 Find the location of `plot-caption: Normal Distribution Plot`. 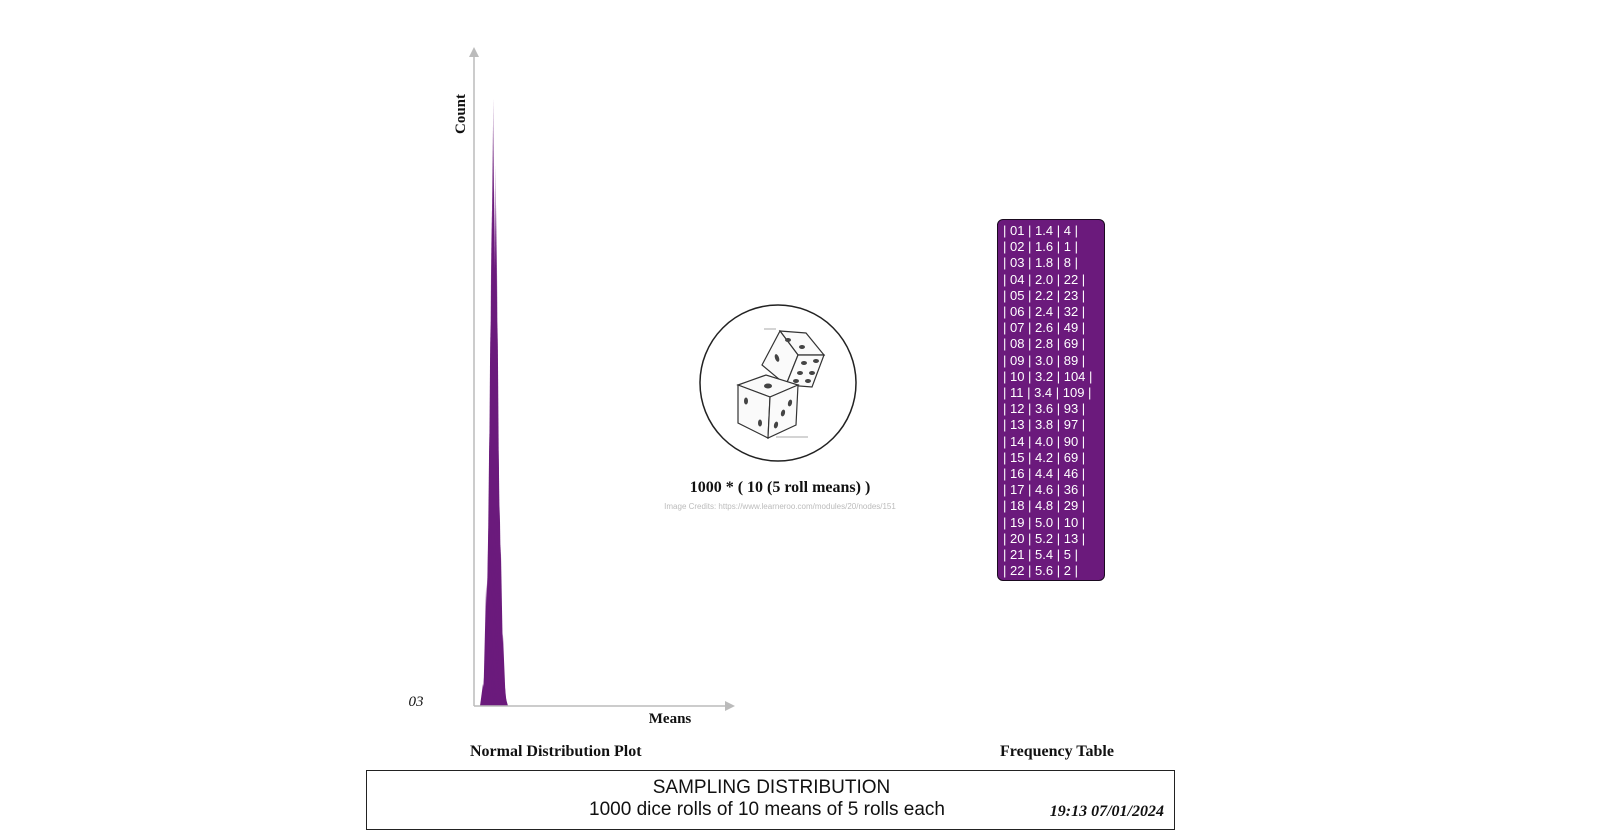

plot-caption: Normal Distribution Plot is located at coordinates (556, 751).